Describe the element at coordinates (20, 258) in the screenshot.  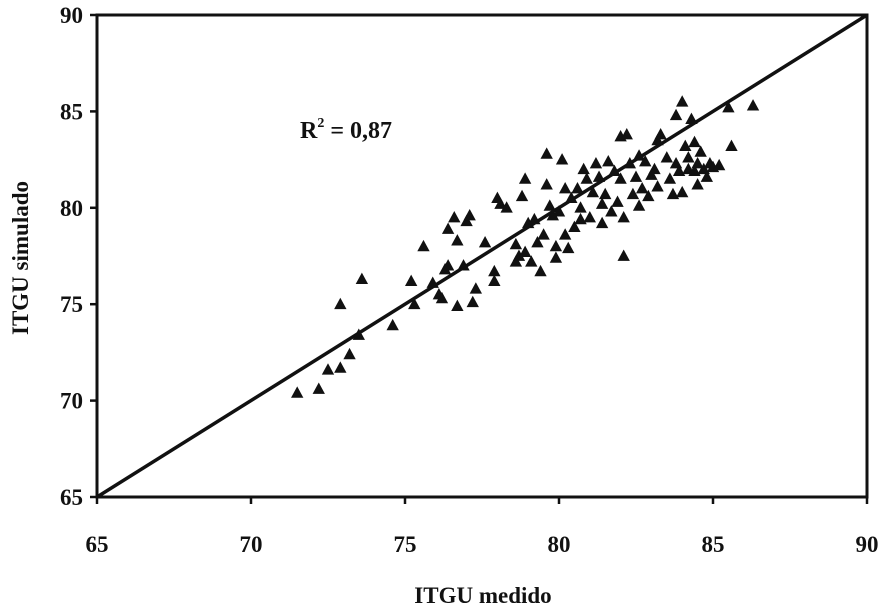
I see `y-axis-title: ITGU simulado` at that location.